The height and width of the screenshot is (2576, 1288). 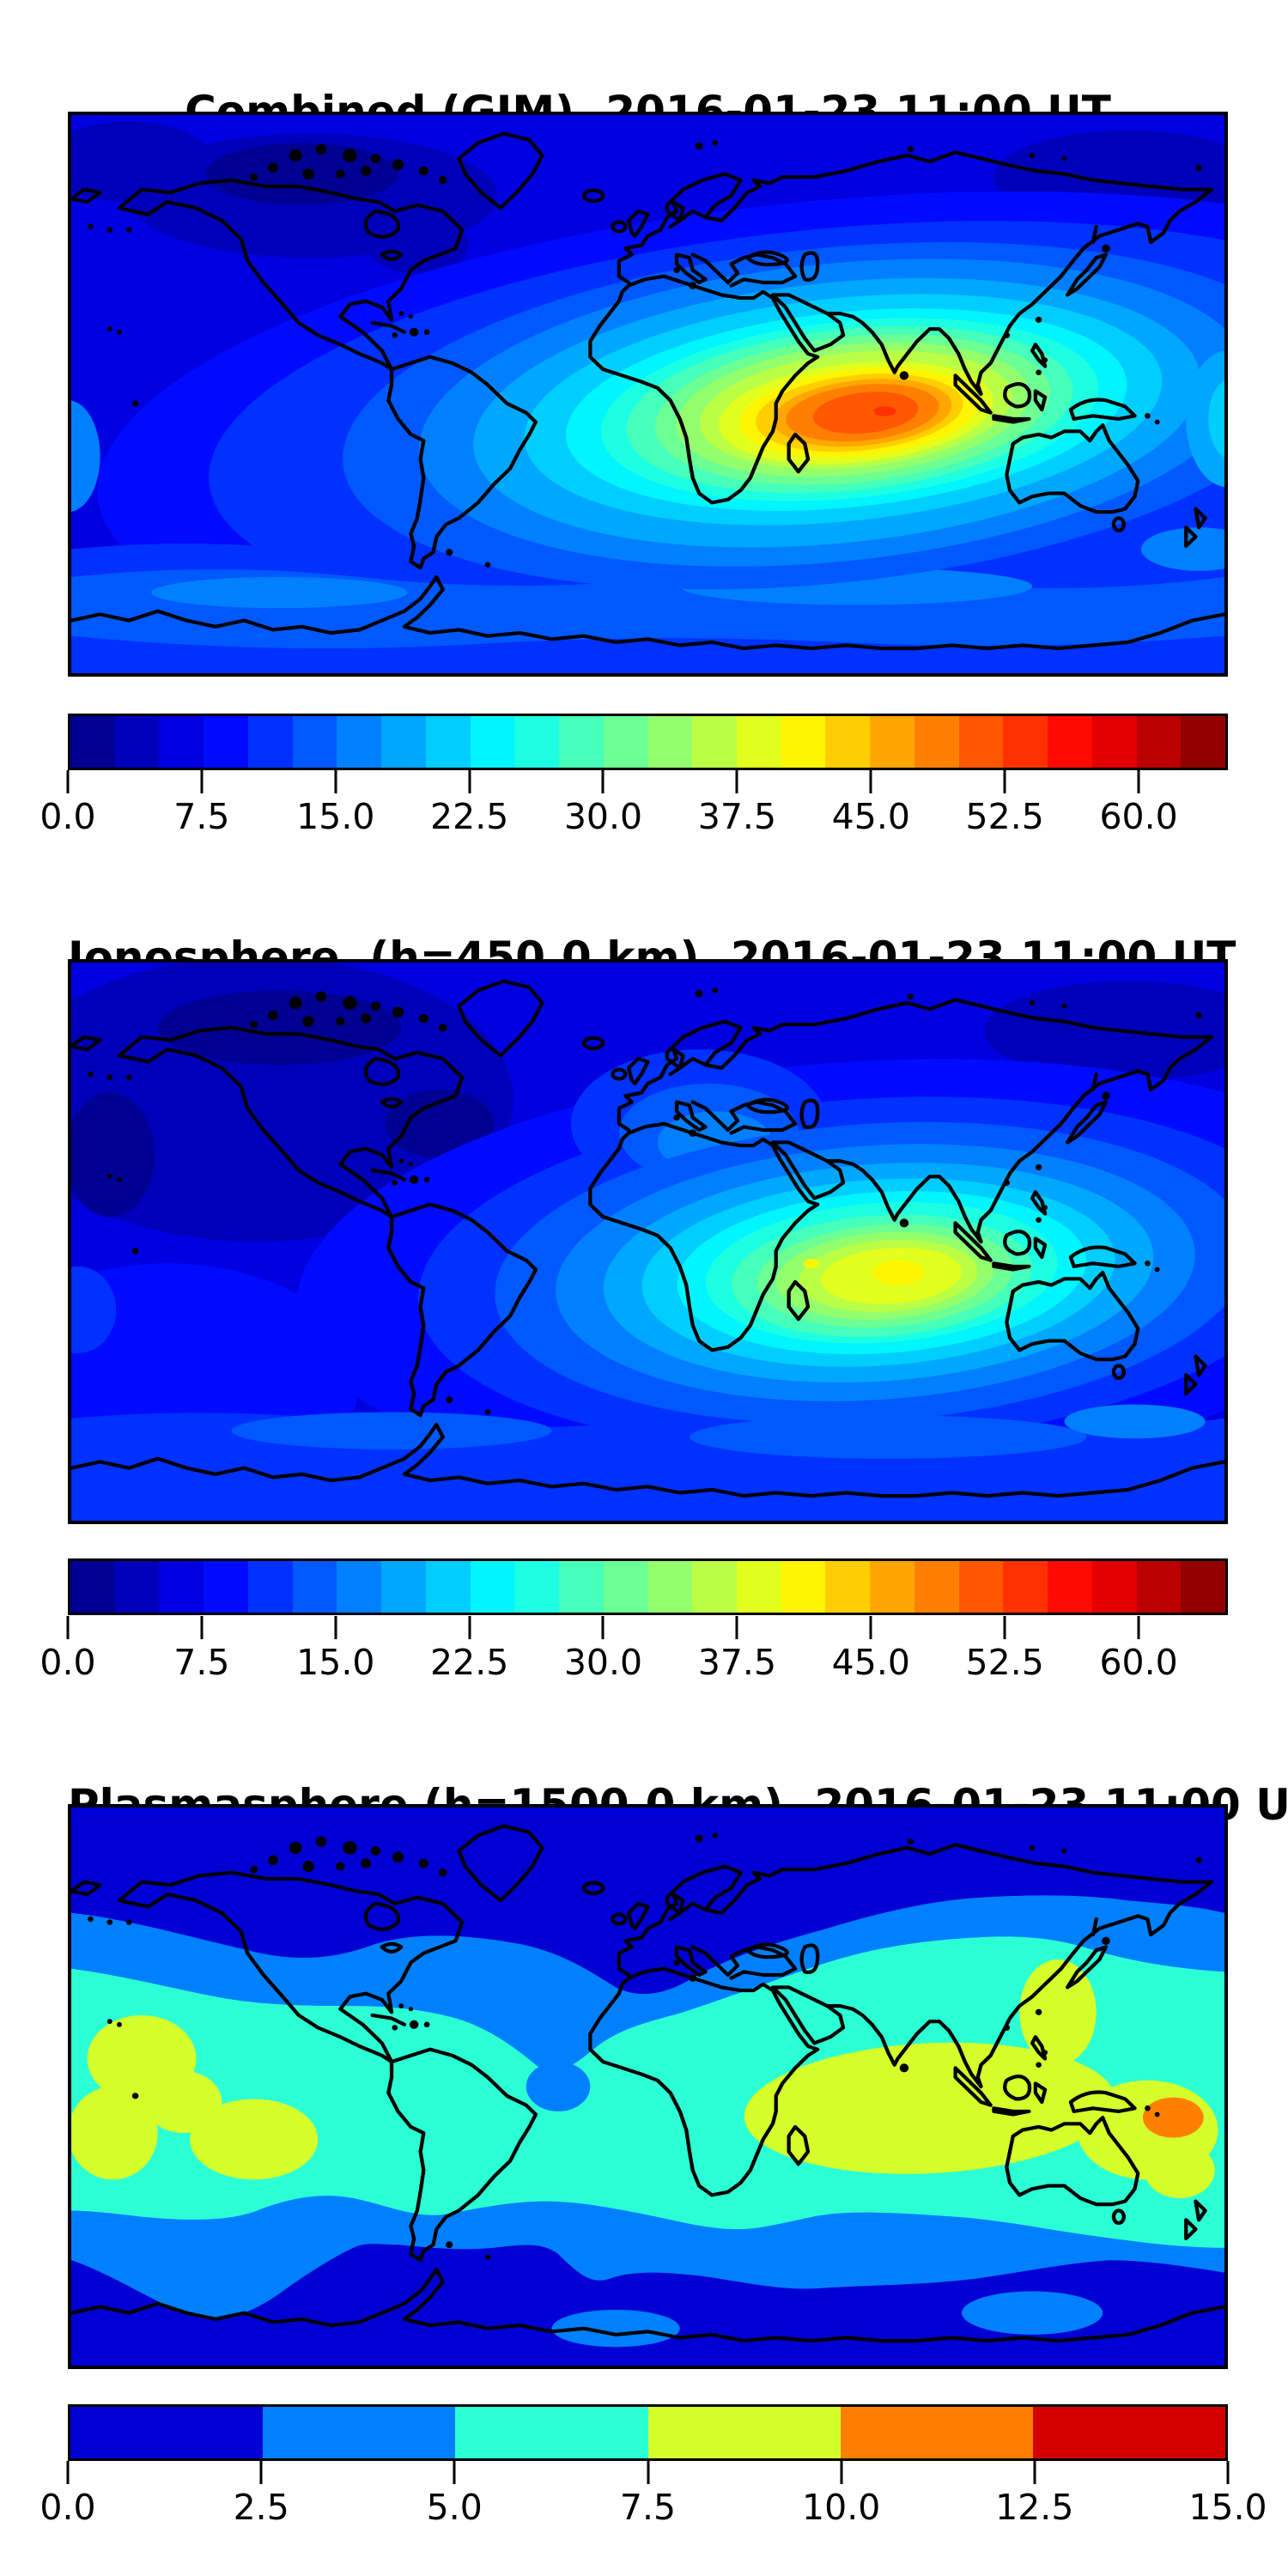 What do you see at coordinates (1034, 2507) in the screenshot?
I see `tick-label: 12.5` at bounding box center [1034, 2507].